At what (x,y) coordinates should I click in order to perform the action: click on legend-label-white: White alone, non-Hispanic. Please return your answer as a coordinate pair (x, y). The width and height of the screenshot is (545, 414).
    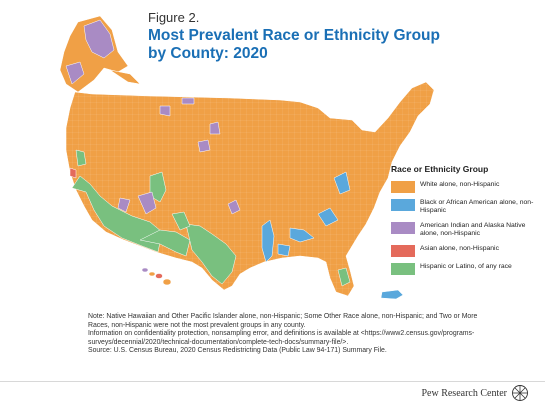
    Looking at the image, I should click on (460, 184).